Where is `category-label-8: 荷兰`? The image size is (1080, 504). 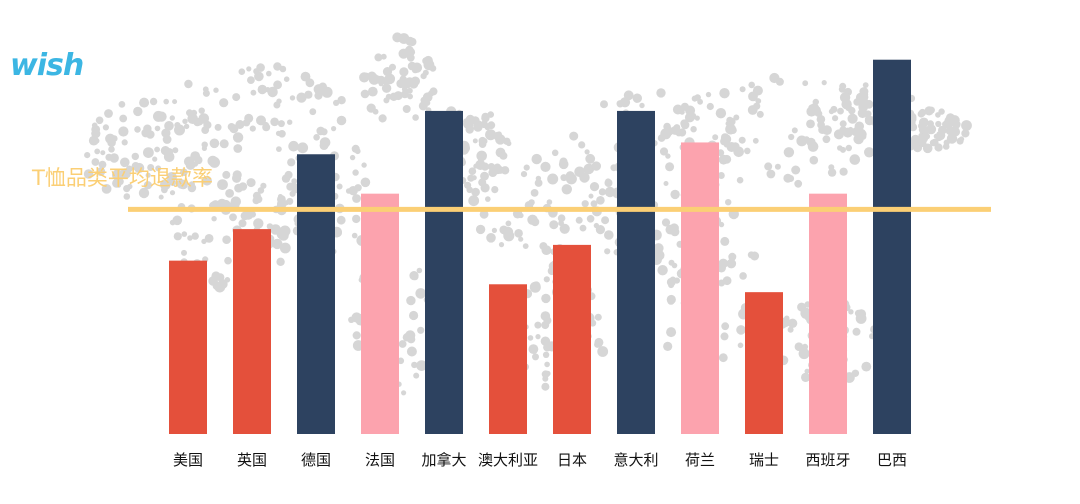 category-label-8: 荷兰 is located at coordinates (700, 460).